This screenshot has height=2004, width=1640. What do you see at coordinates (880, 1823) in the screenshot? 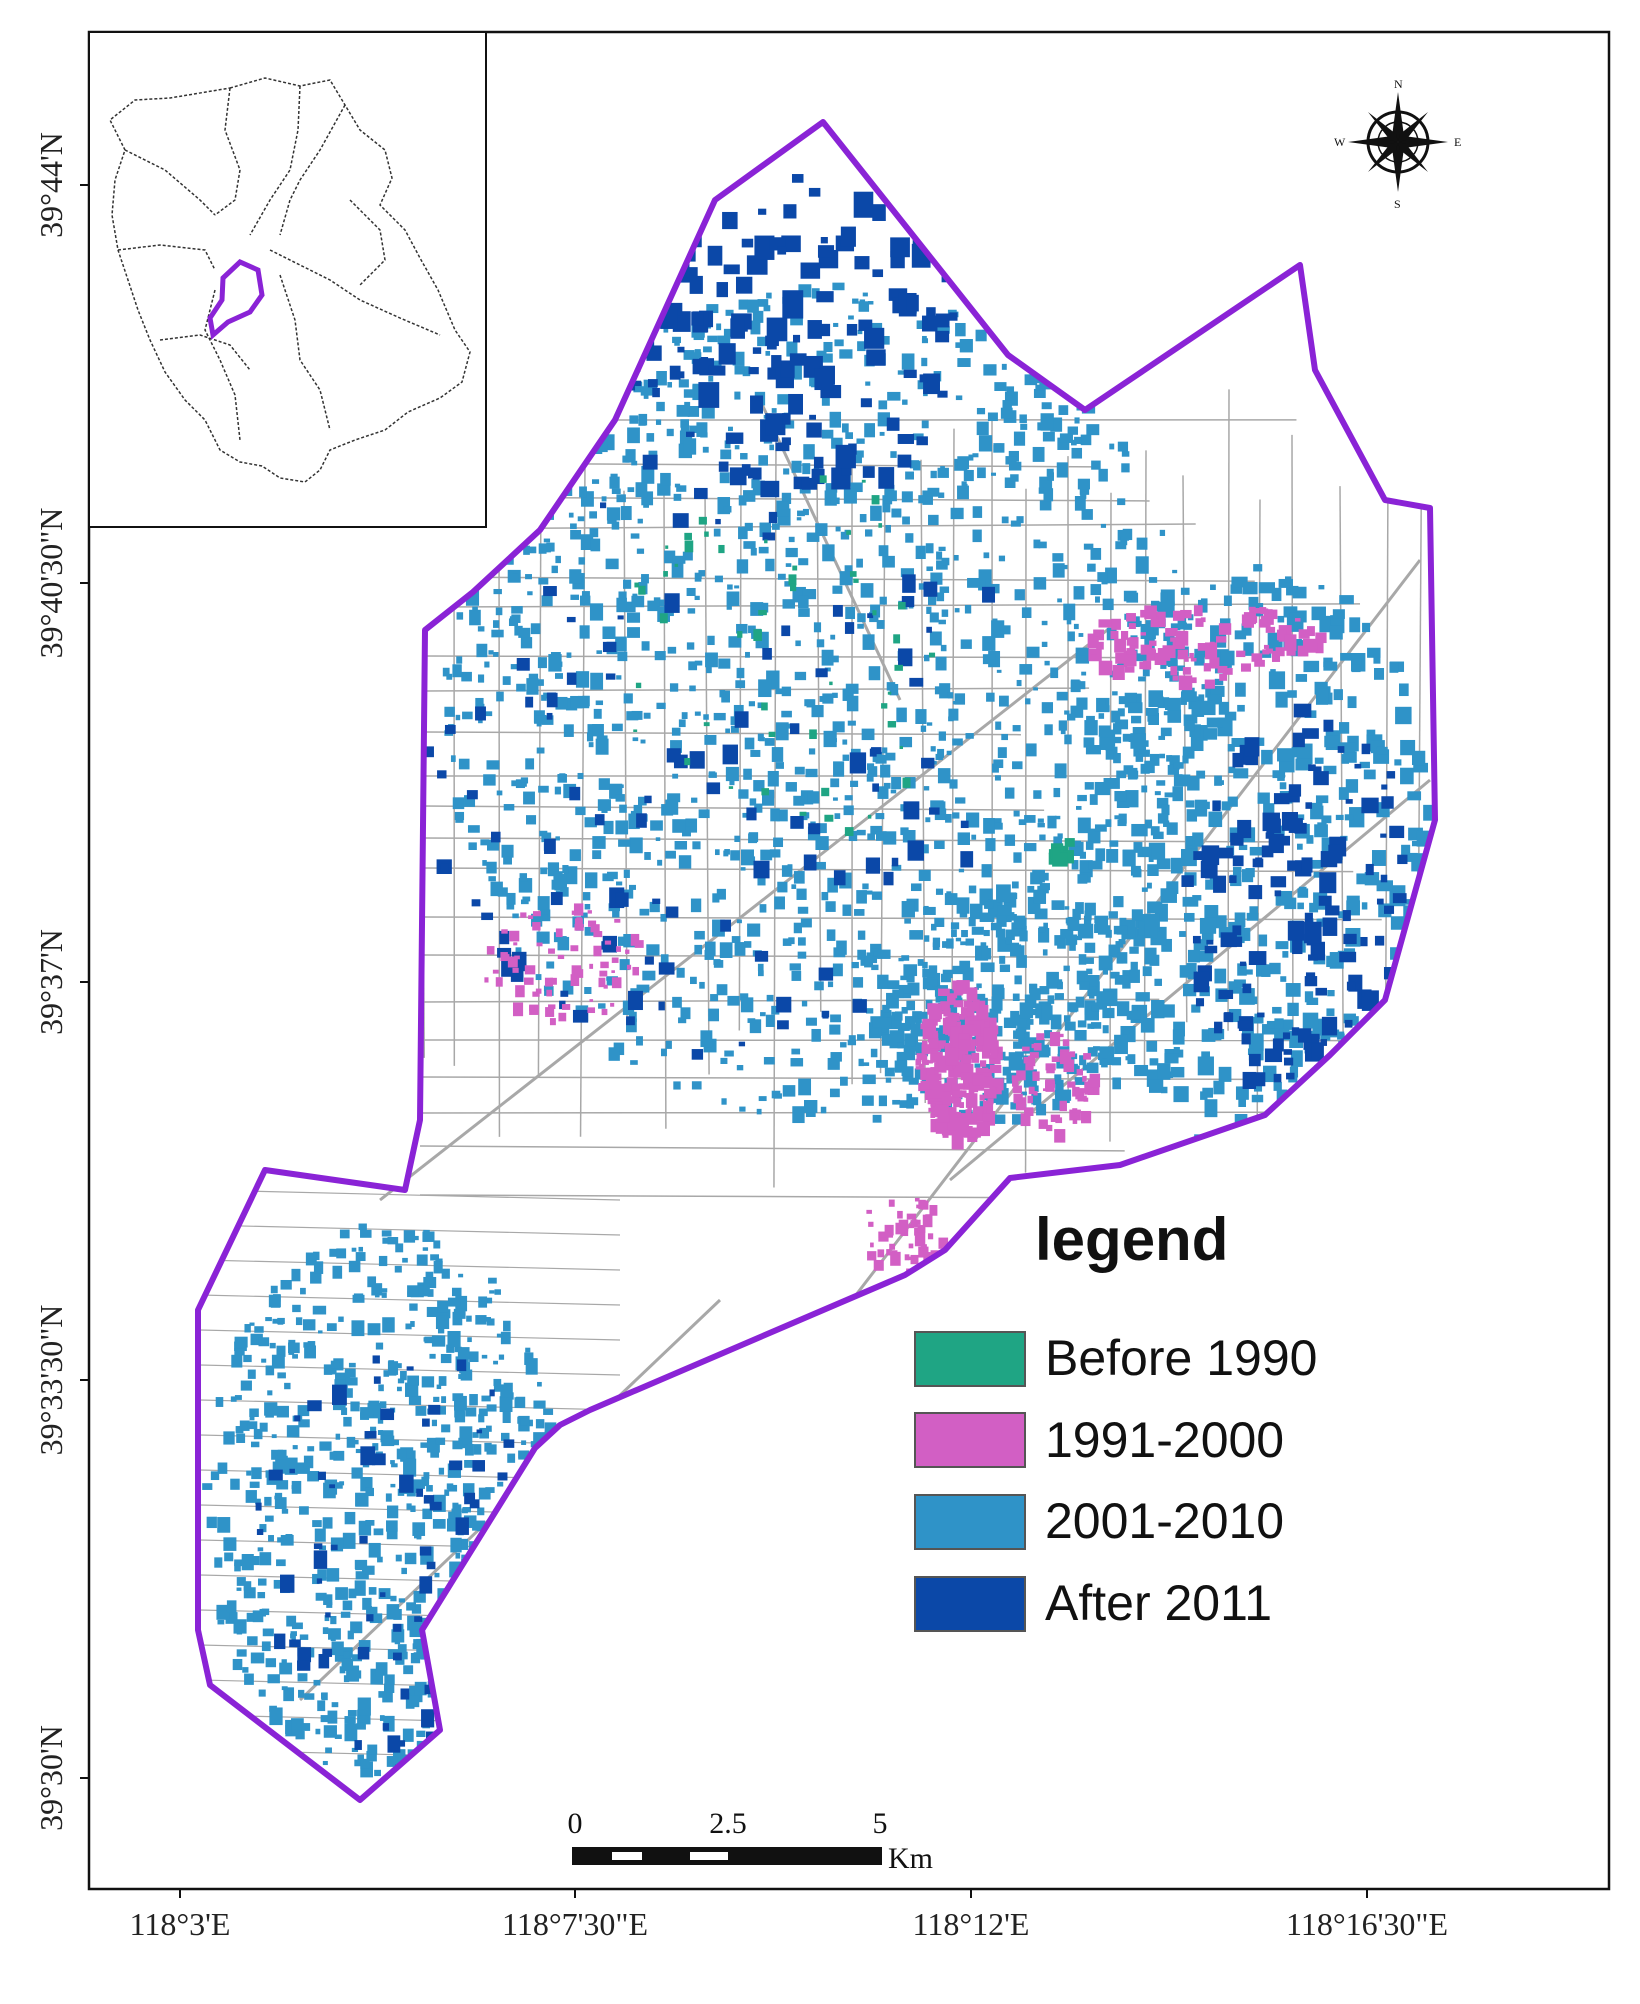
I see `scale-label: 5` at bounding box center [880, 1823].